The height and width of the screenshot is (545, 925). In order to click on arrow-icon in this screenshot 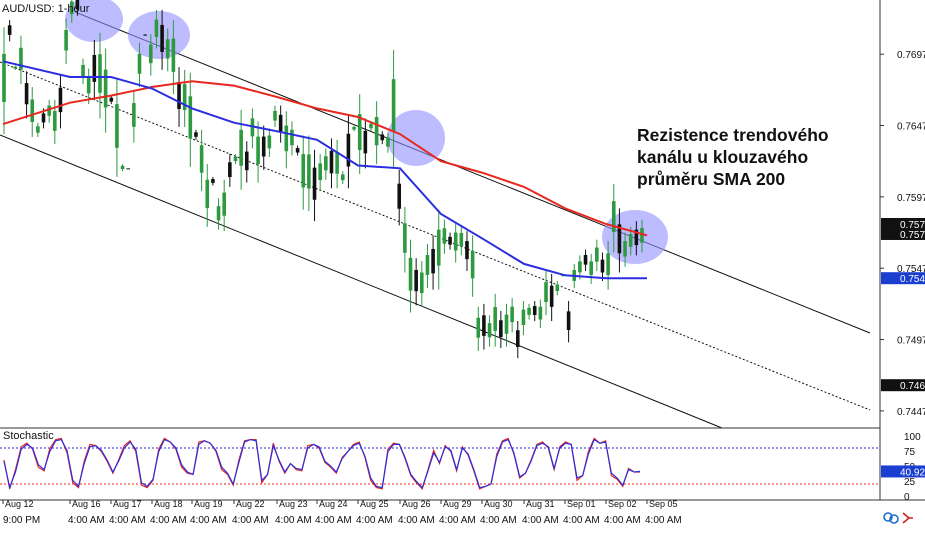, I will do `click(907, 518)`.